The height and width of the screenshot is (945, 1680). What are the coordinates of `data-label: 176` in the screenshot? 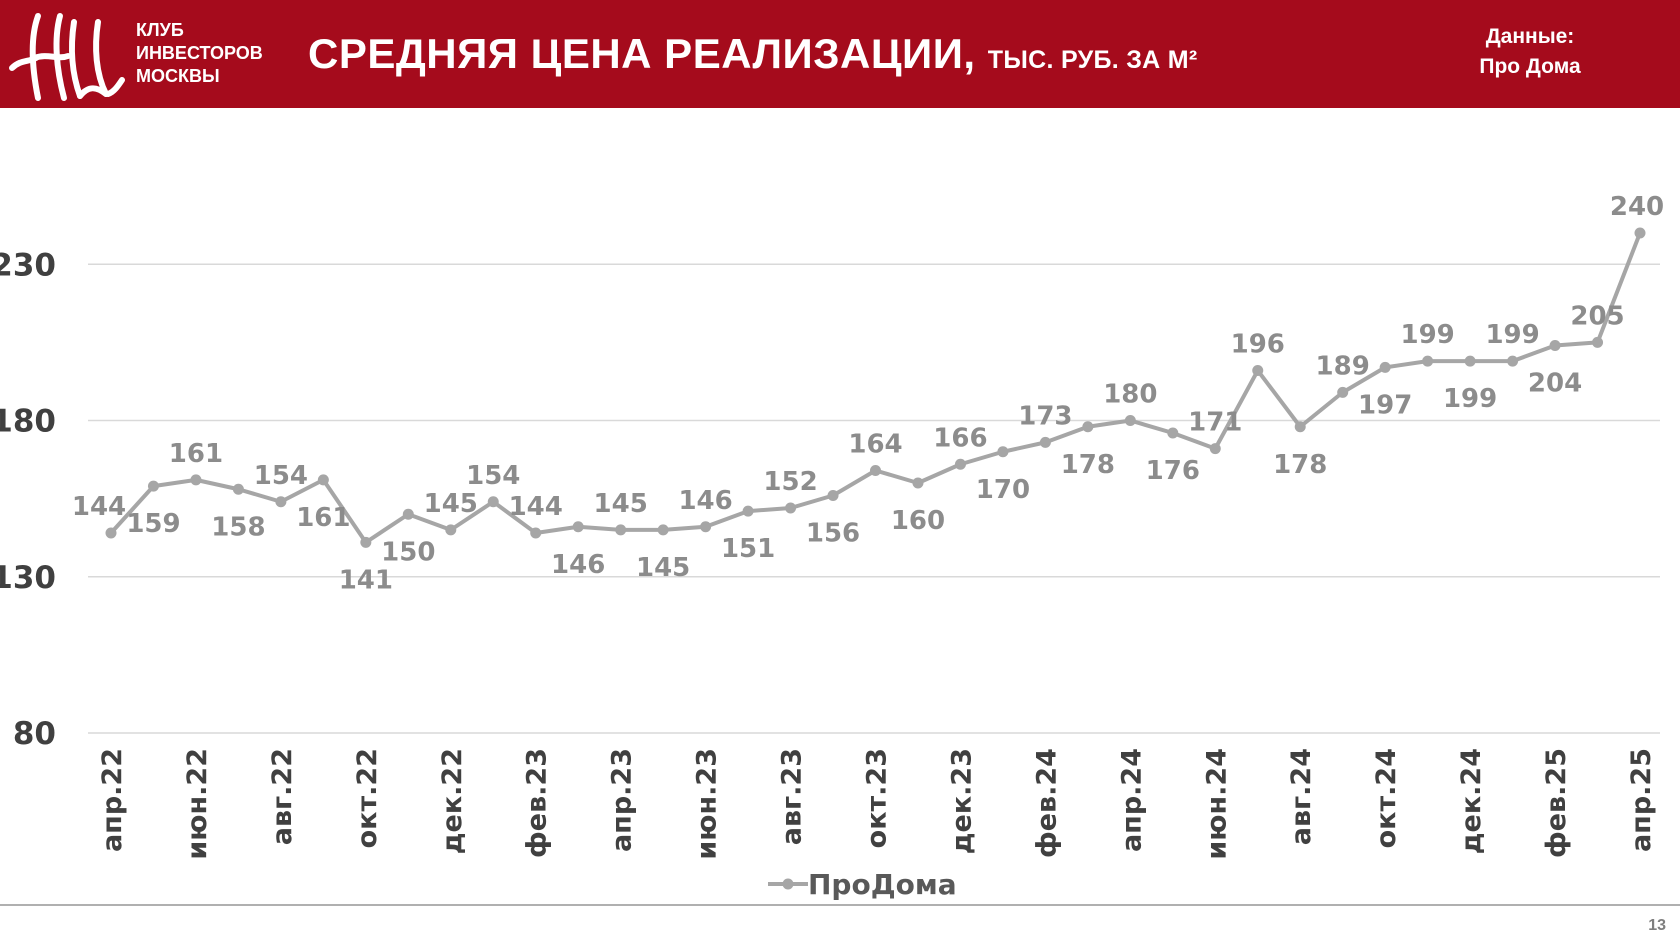 It's located at (1173, 471).